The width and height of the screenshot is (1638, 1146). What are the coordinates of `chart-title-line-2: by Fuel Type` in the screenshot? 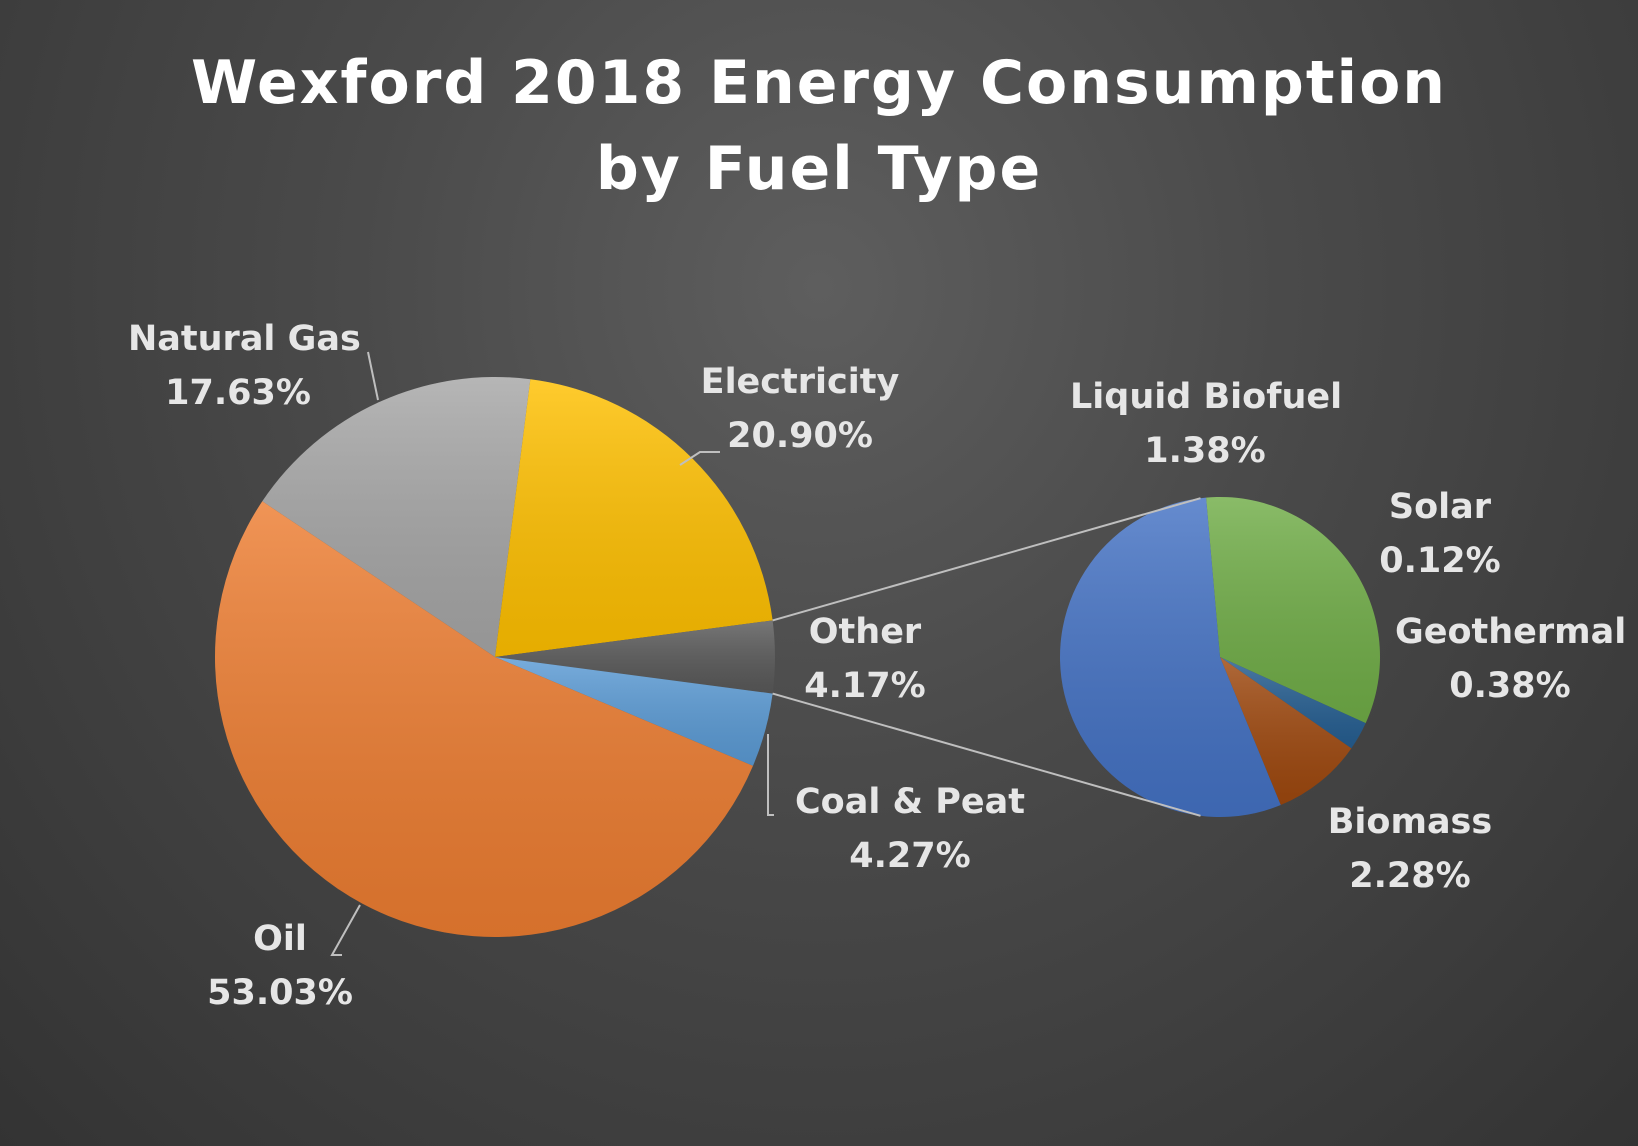 It's located at (819, 169).